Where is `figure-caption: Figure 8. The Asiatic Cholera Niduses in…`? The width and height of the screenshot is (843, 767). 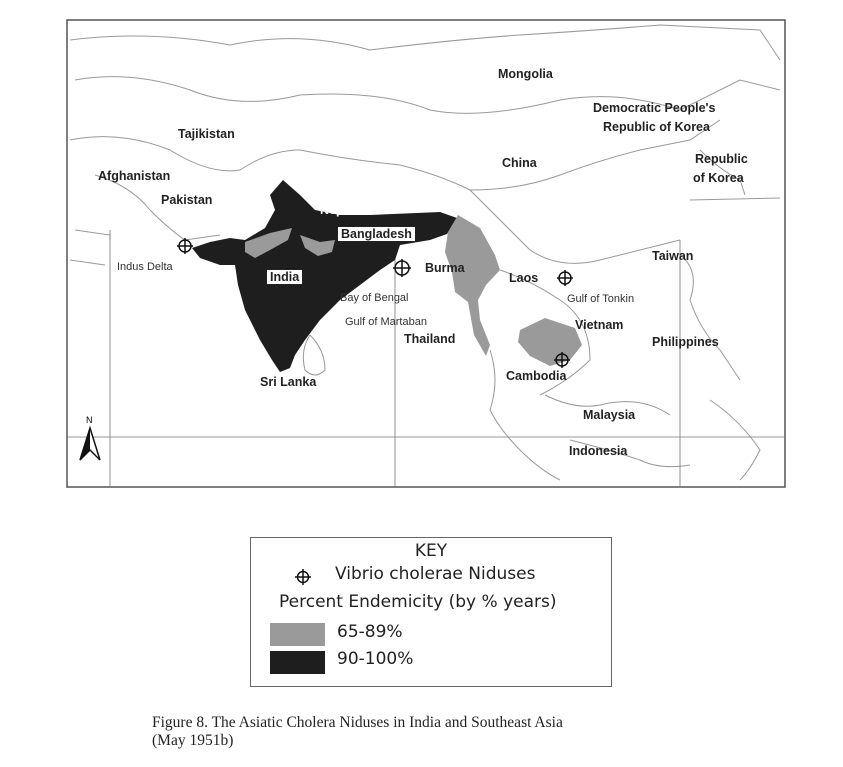
figure-caption: Figure 8. The Asiatic Cholera Niduses in… is located at coordinates (357, 732).